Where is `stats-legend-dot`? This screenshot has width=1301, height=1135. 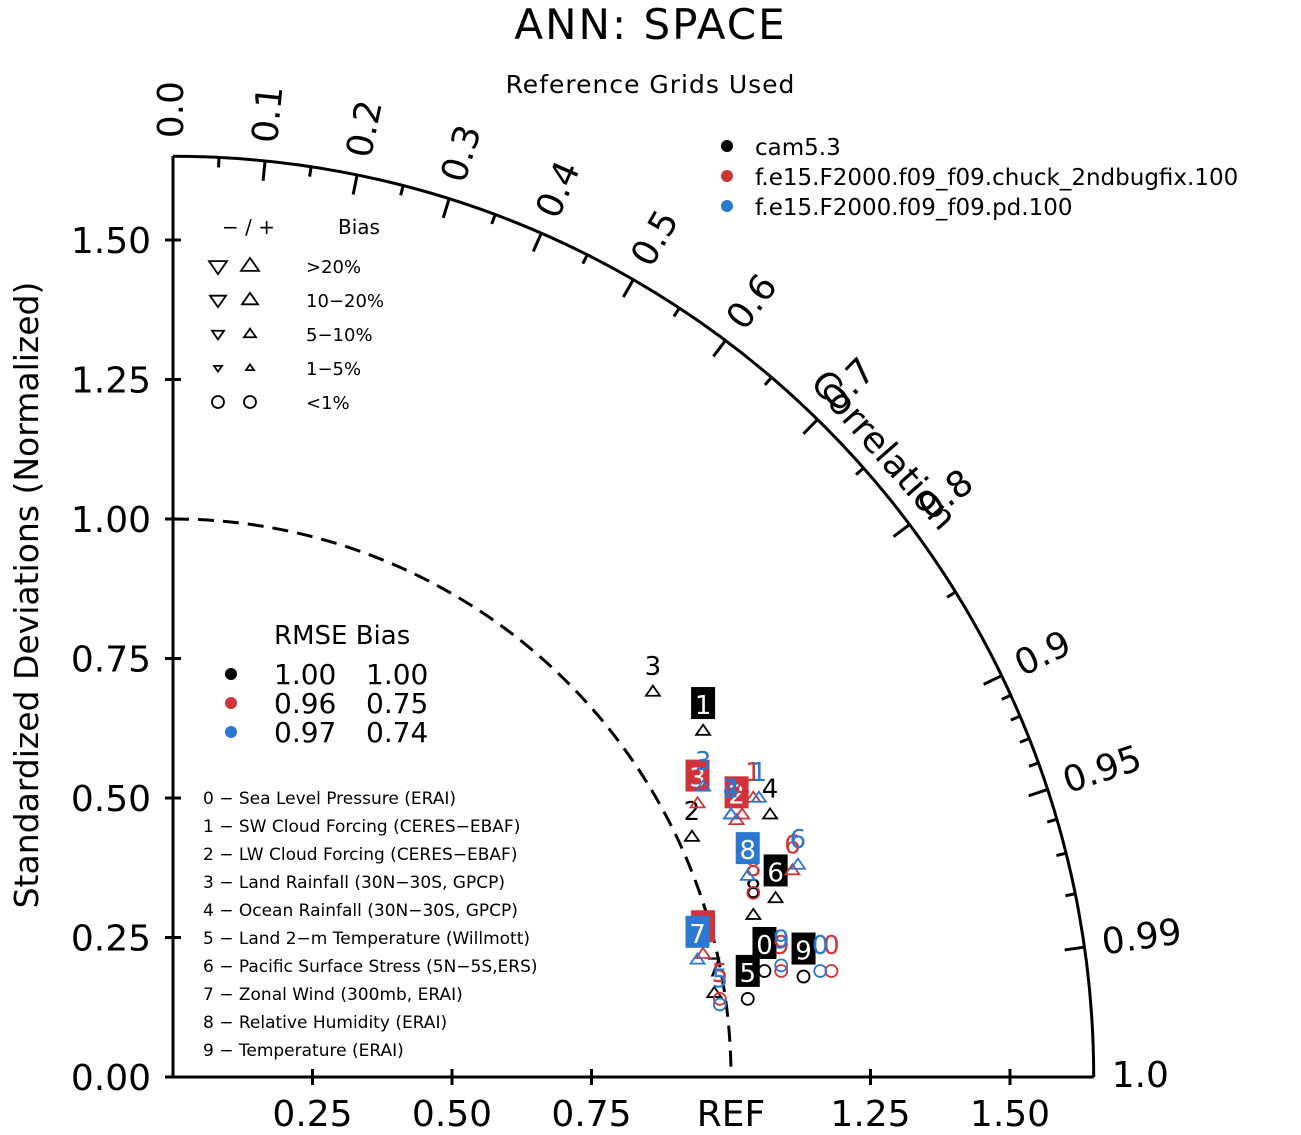
stats-legend-dot is located at coordinates (231, 674).